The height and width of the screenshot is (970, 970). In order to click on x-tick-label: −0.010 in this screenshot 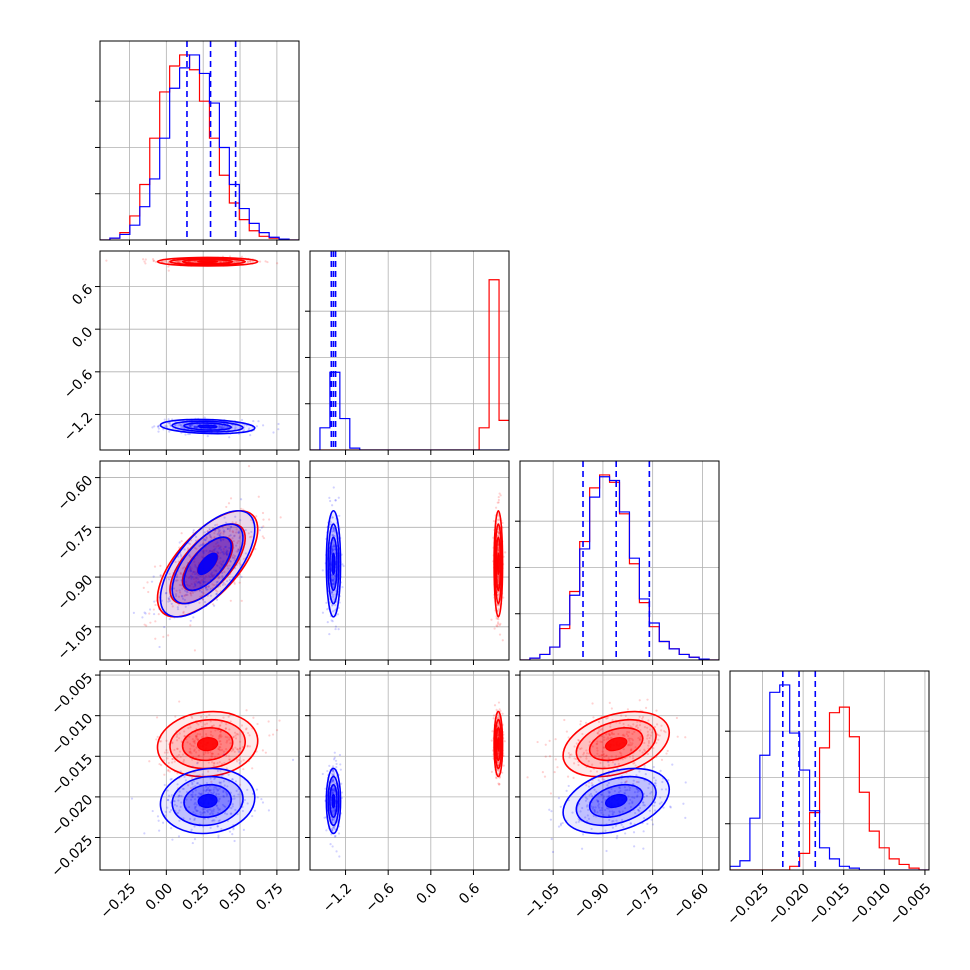, I will do `click(870, 904)`.